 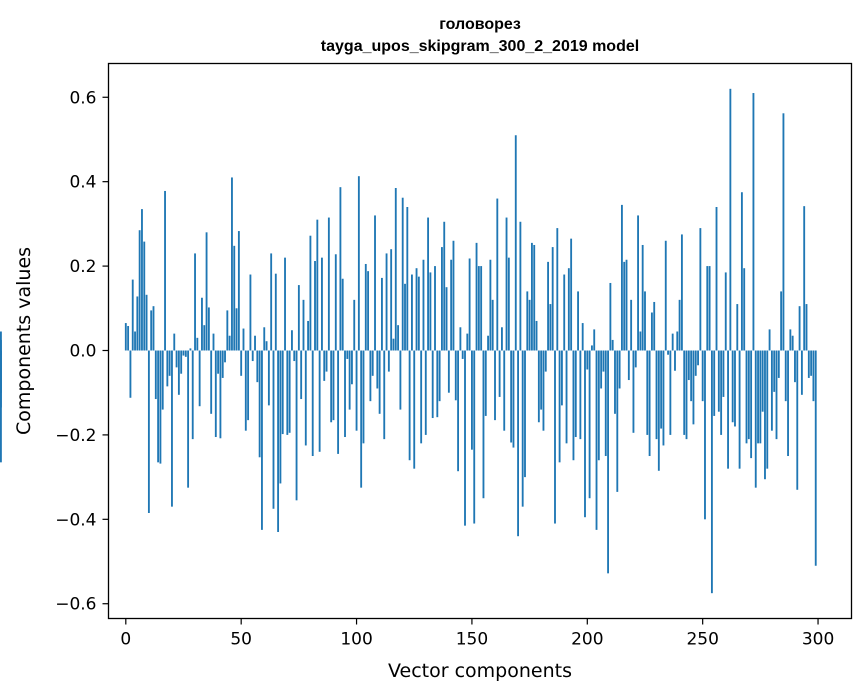 What do you see at coordinates (480, 46) in the screenshot?
I see `chart-subtitle: tayga_upos_skipgram_300_2_2019 model` at bounding box center [480, 46].